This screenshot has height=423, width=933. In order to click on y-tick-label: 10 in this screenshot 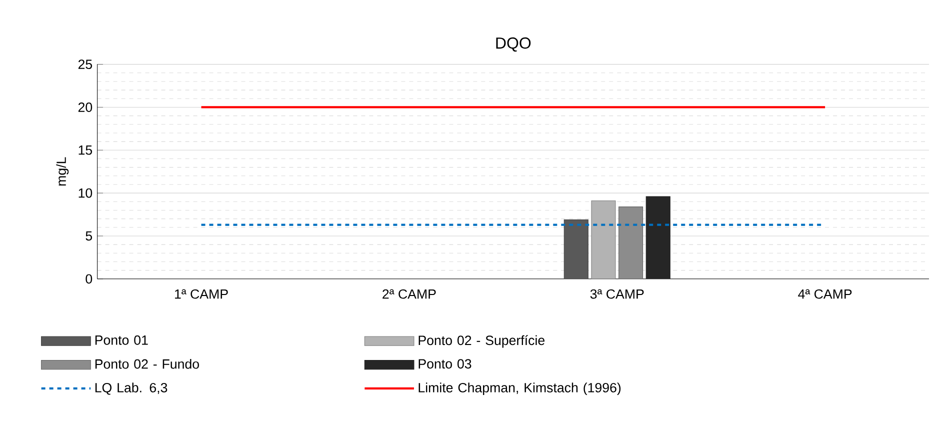, I will do `click(85, 193)`.